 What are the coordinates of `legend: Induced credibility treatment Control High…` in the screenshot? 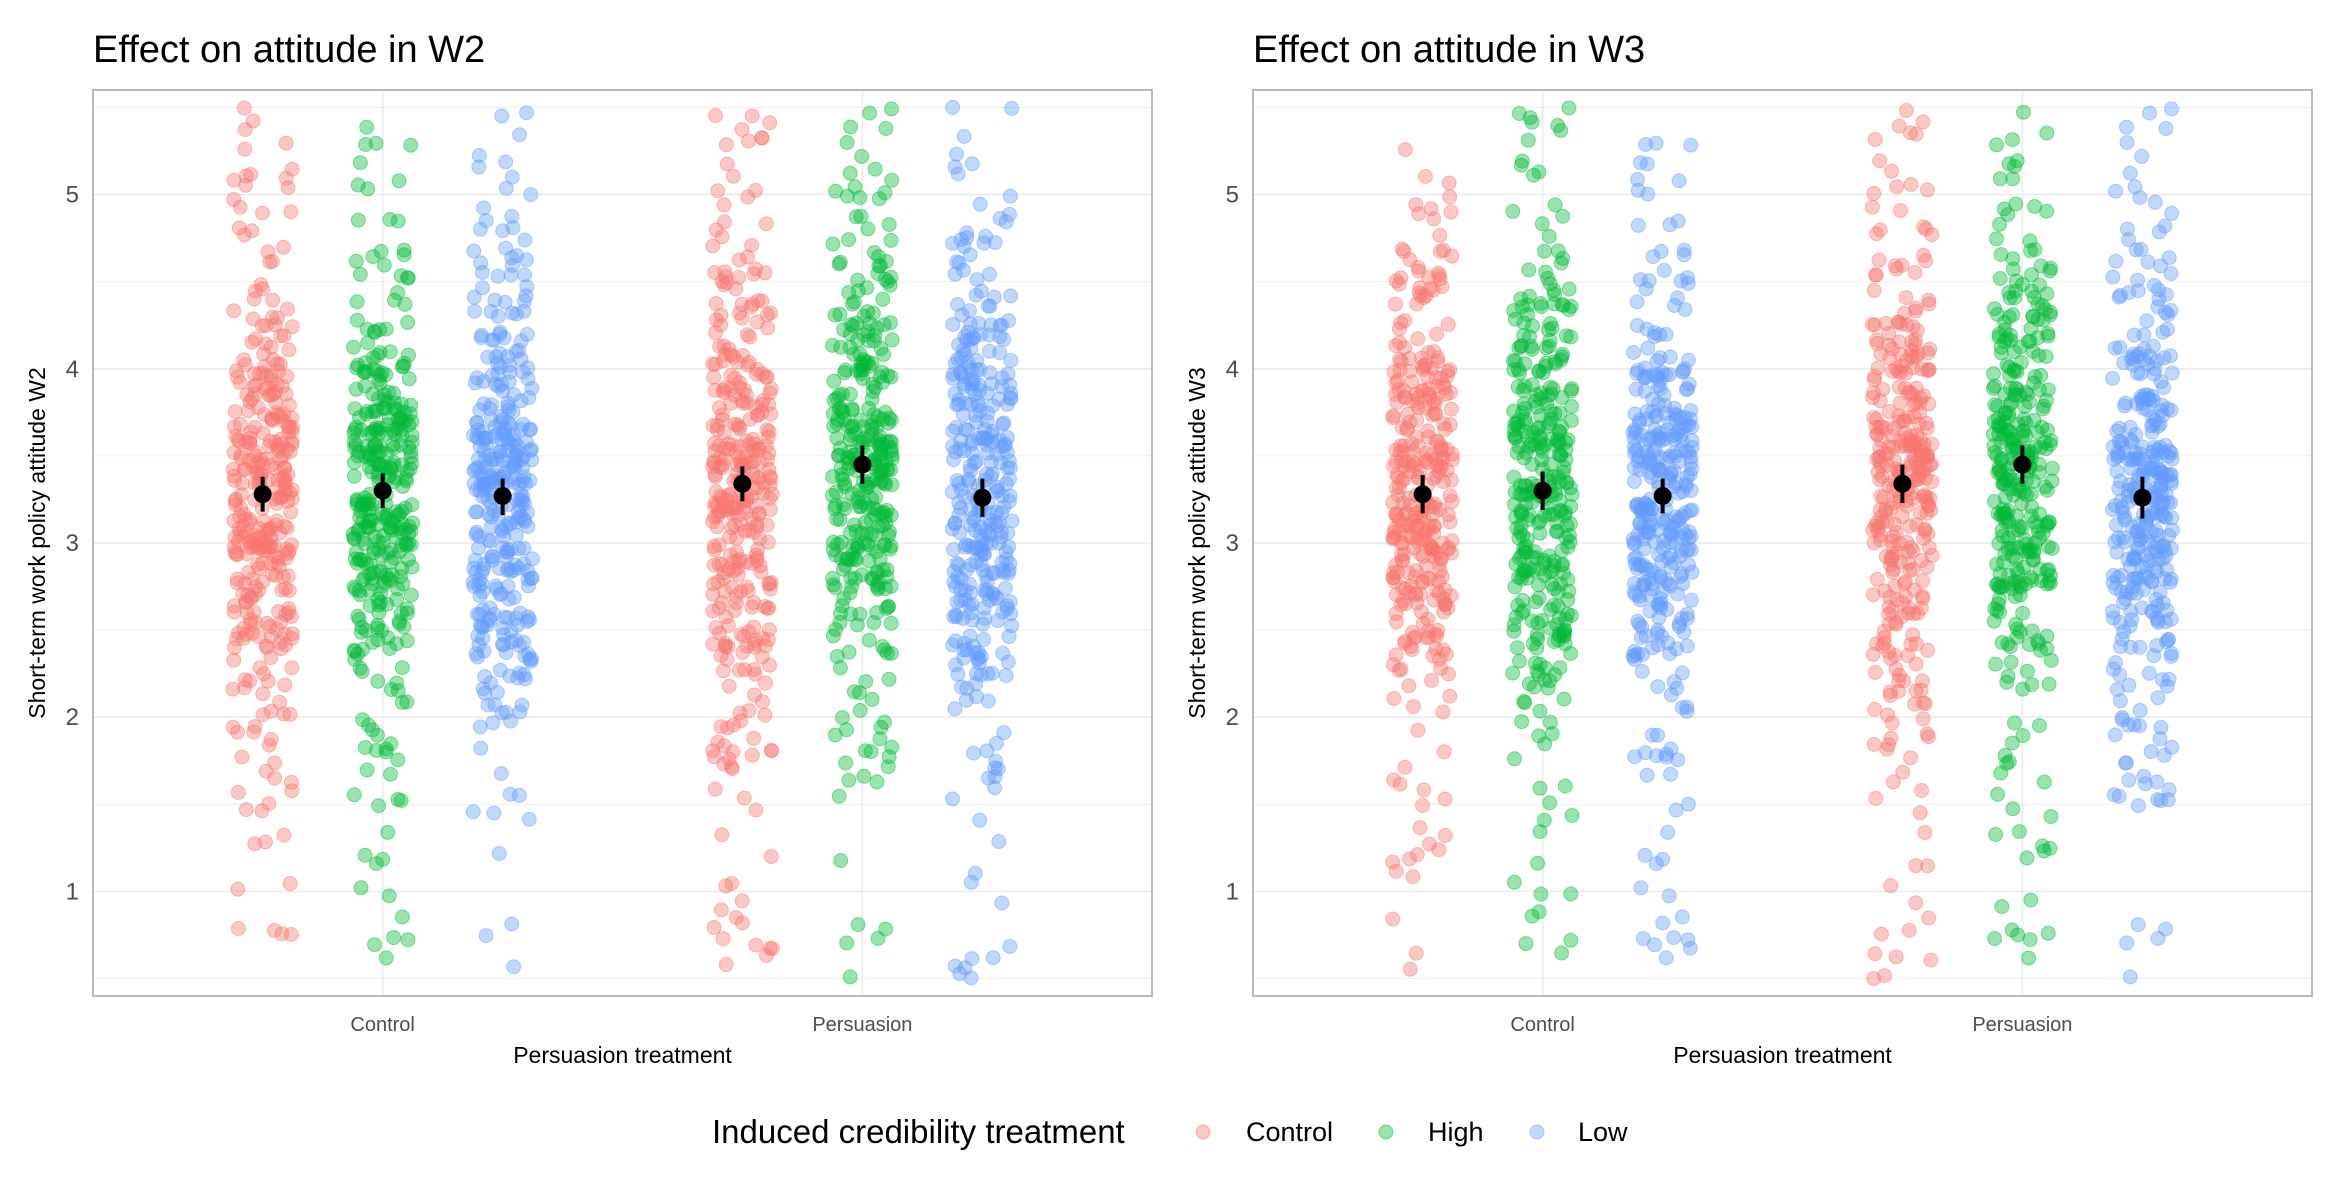 It's located at (1170, 1131).